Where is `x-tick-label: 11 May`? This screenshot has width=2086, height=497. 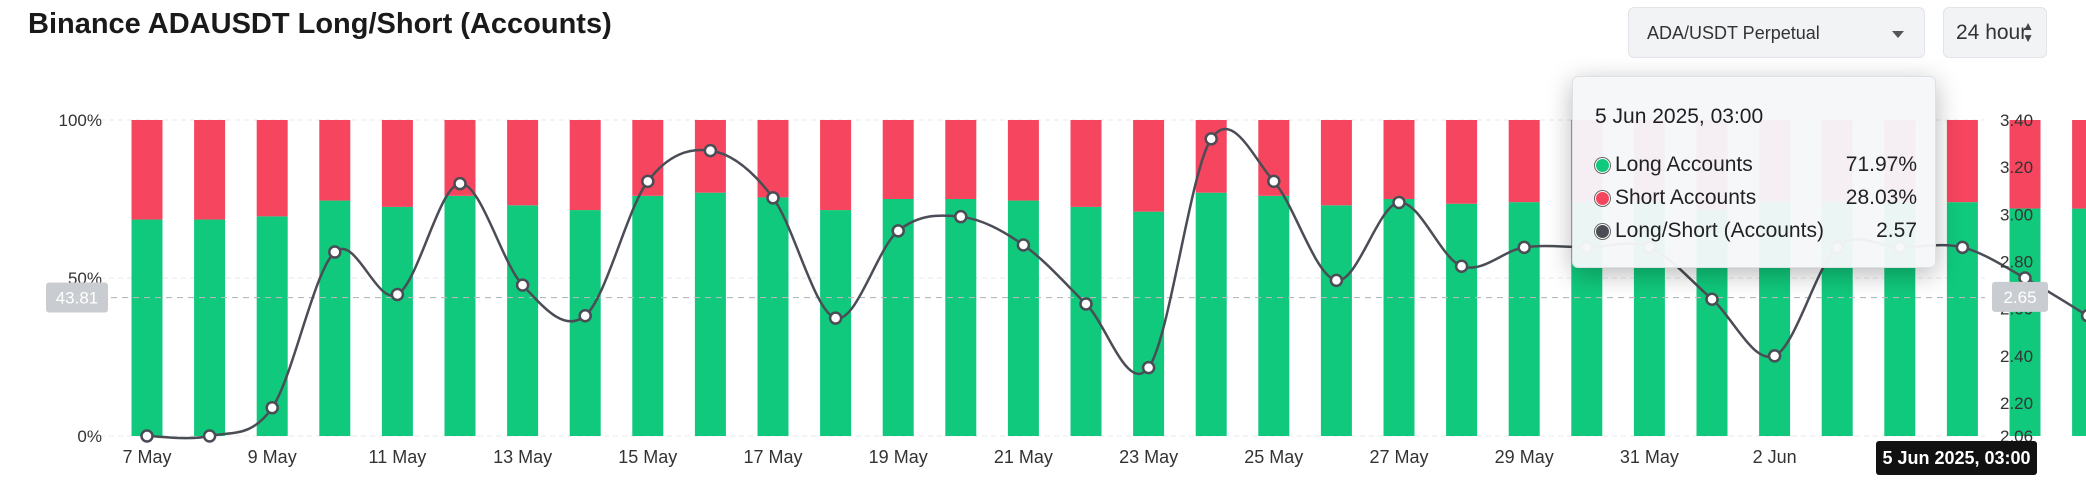 x-tick-label: 11 May is located at coordinates (398, 457).